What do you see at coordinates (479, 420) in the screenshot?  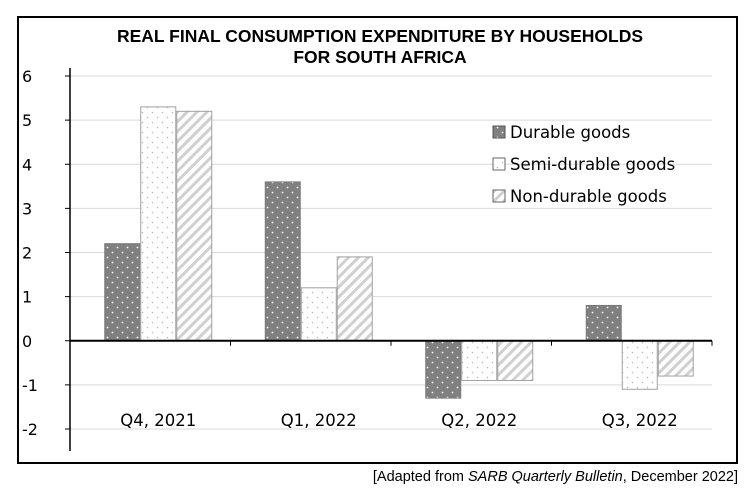 I see `x-category-label: Q2, 2022` at bounding box center [479, 420].